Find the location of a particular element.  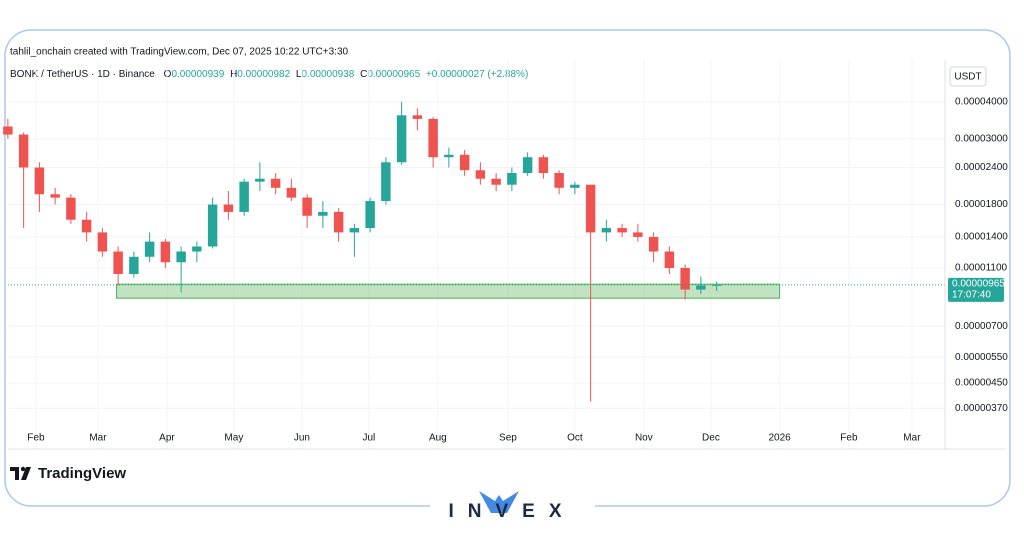

currency: USDT is located at coordinates (967, 77).